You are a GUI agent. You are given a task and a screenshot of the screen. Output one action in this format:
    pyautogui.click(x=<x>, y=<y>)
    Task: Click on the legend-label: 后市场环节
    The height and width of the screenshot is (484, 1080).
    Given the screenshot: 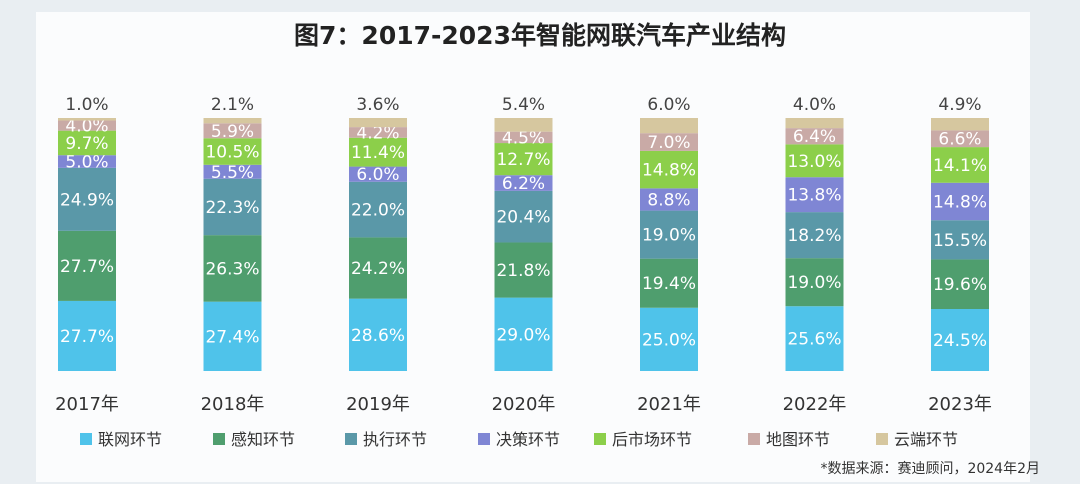 What is the action you would take?
    pyautogui.click(x=652, y=439)
    